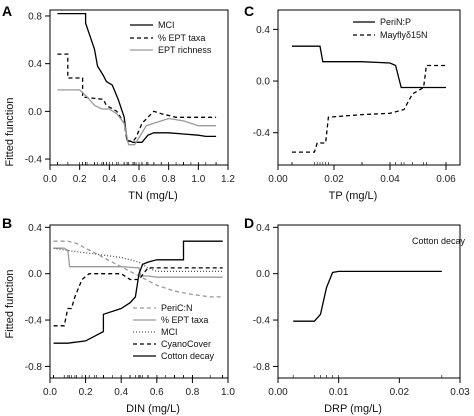 The width and height of the screenshot is (474, 416). I want to click on panel-letter-b: B, so click(7, 223).